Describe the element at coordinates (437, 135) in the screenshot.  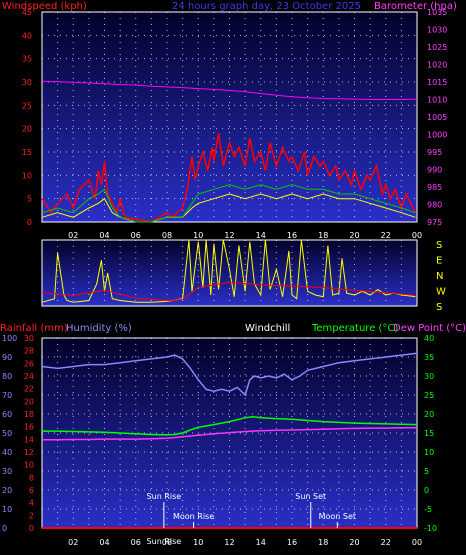
I see `y-tick-right: 1000` at that location.